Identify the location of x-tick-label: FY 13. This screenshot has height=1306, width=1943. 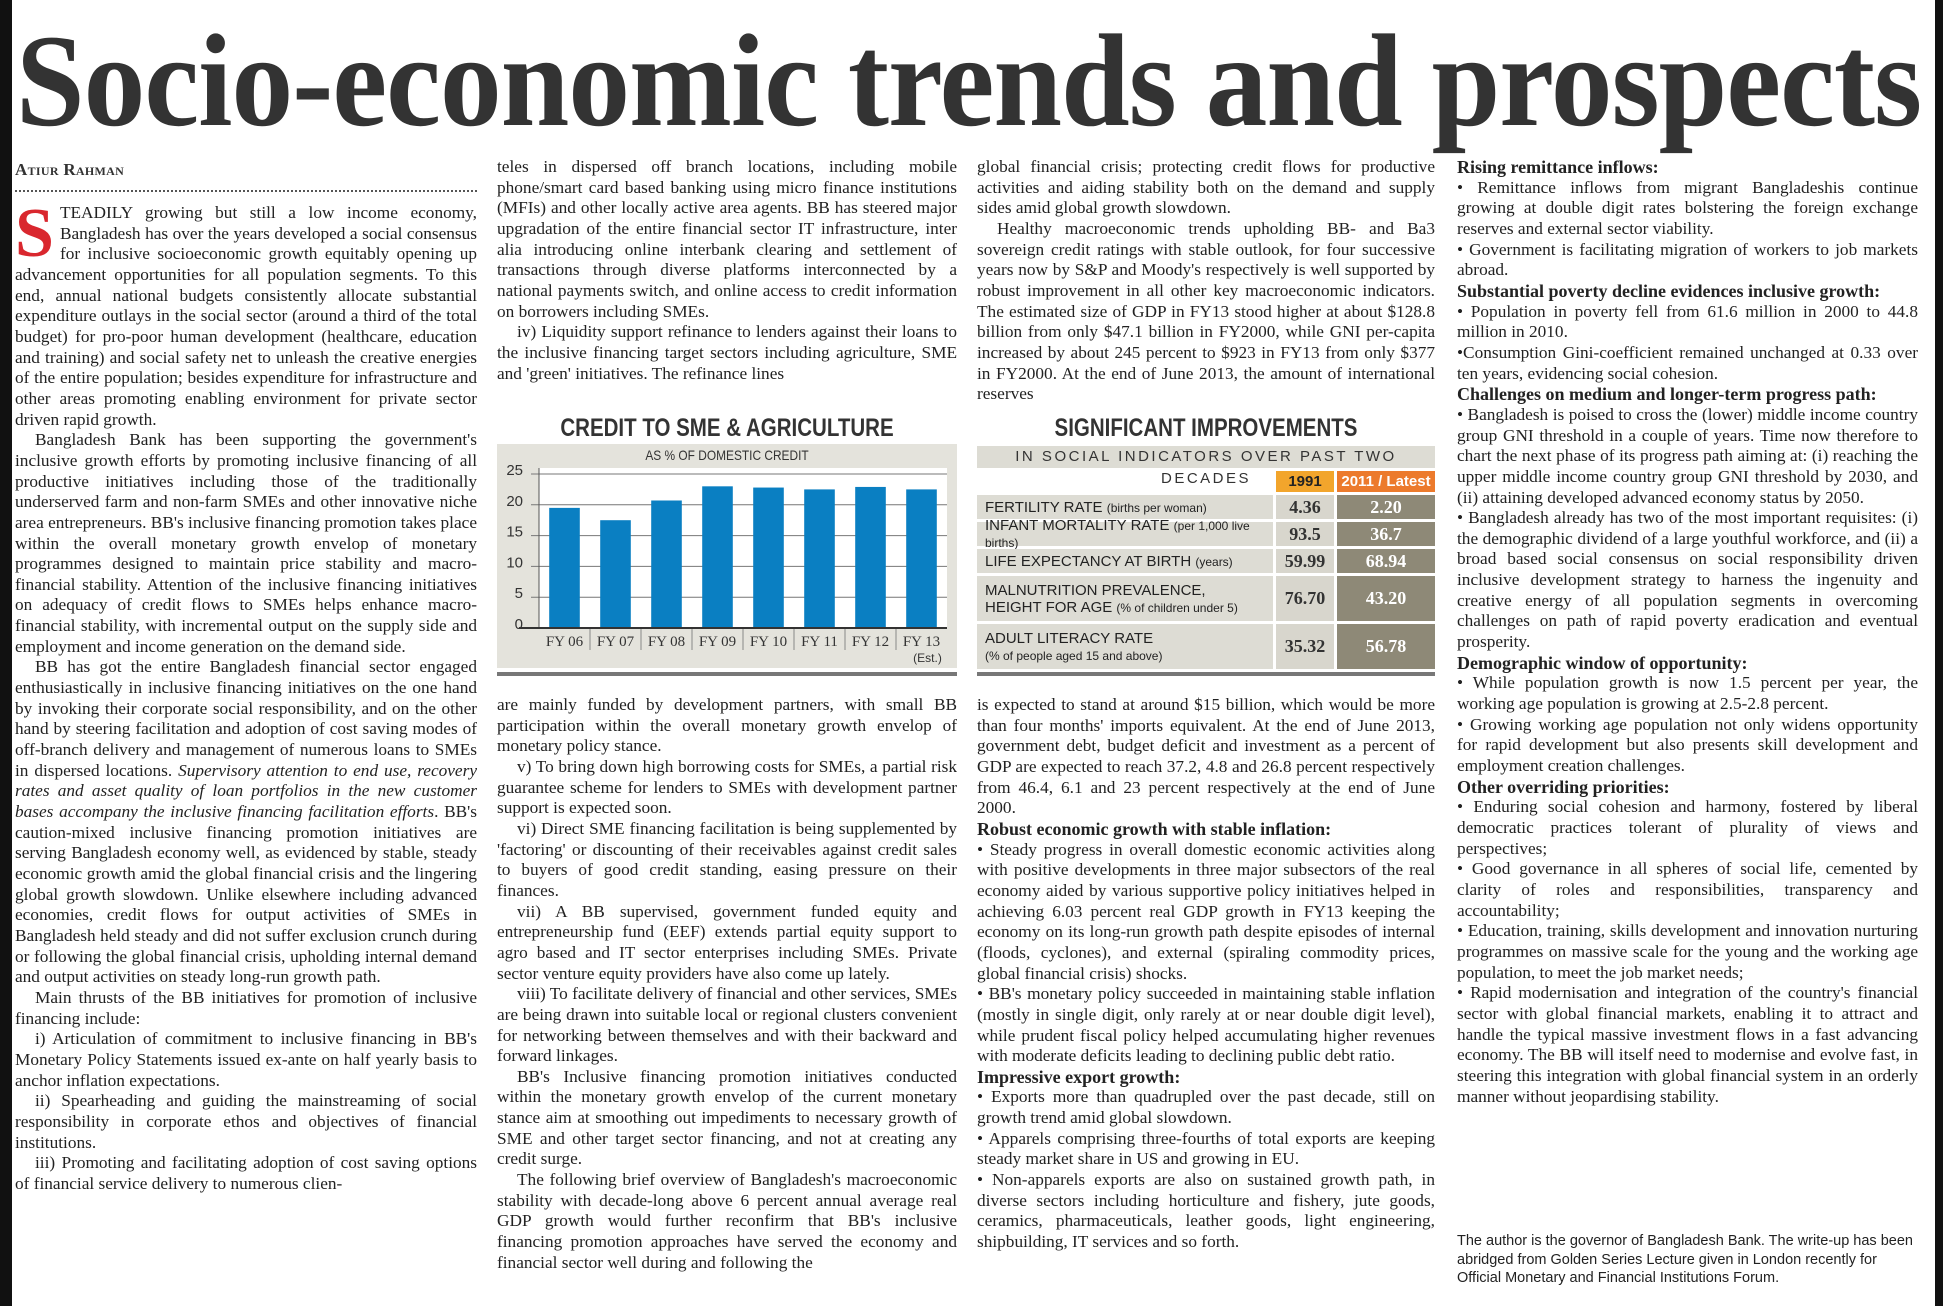
(921, 642).